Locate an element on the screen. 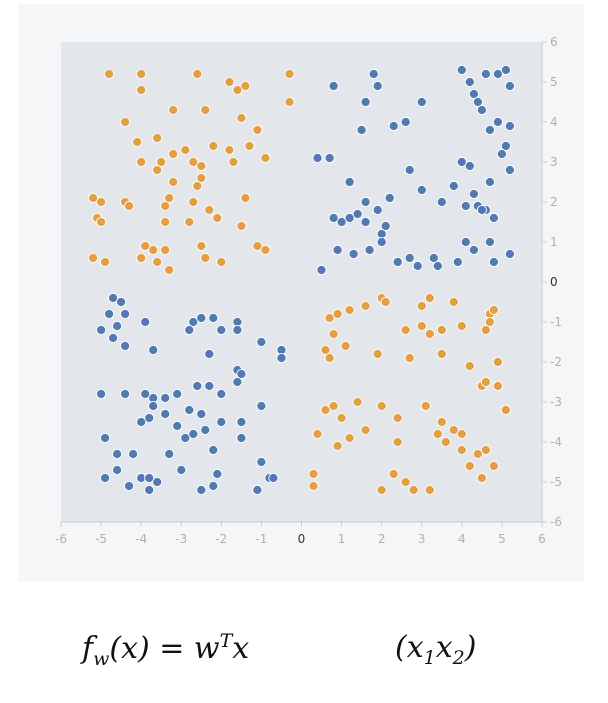  formula-function-name: f is located at coordinates (88, 648).